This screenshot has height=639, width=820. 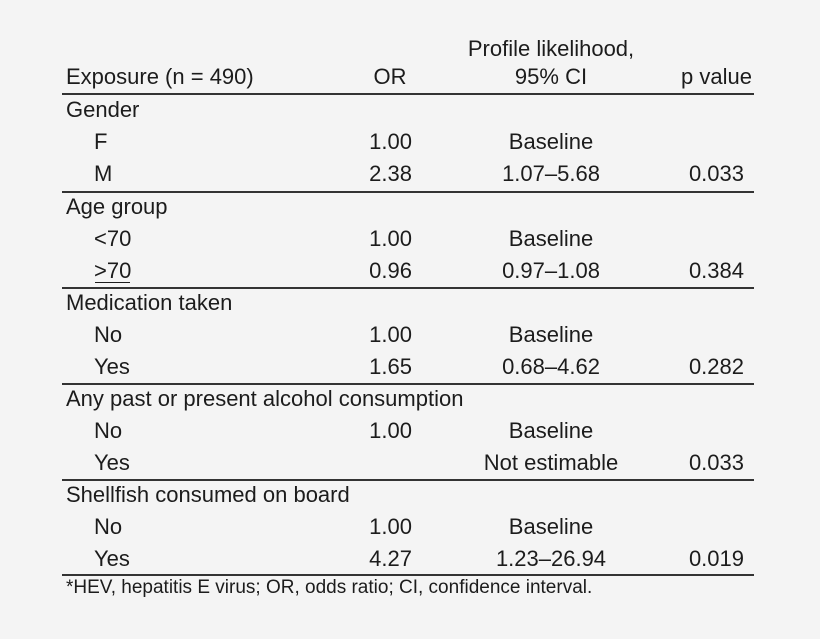 I want to click on row-label: M, so click(x=103, y=173).